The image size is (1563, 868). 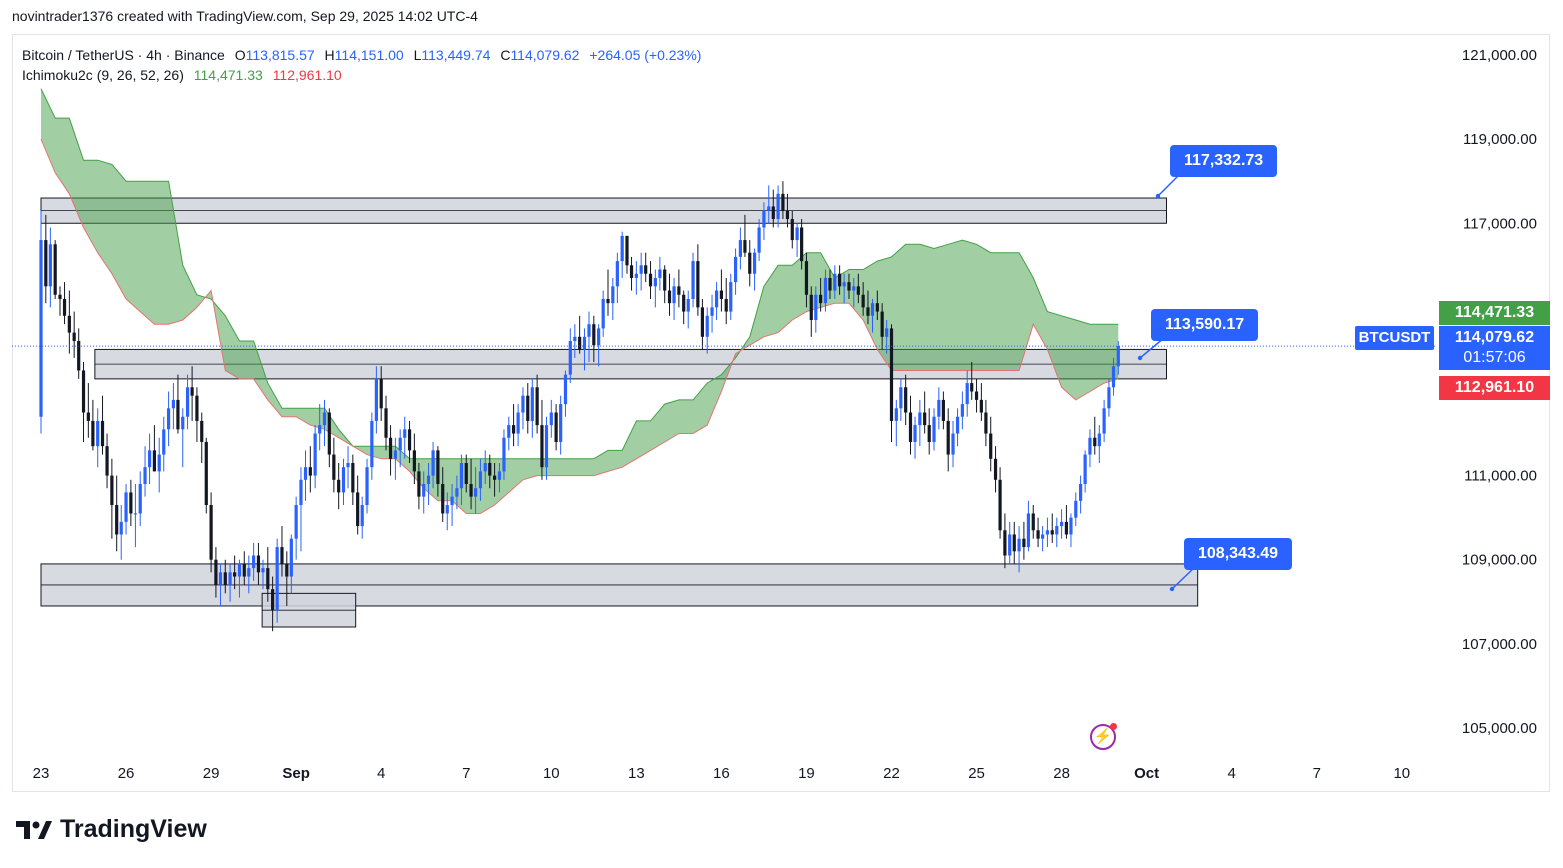 I want to click on legend-indicator: Ichimoku2c (9, 26, 52, 26), so click(x=103, y=75).